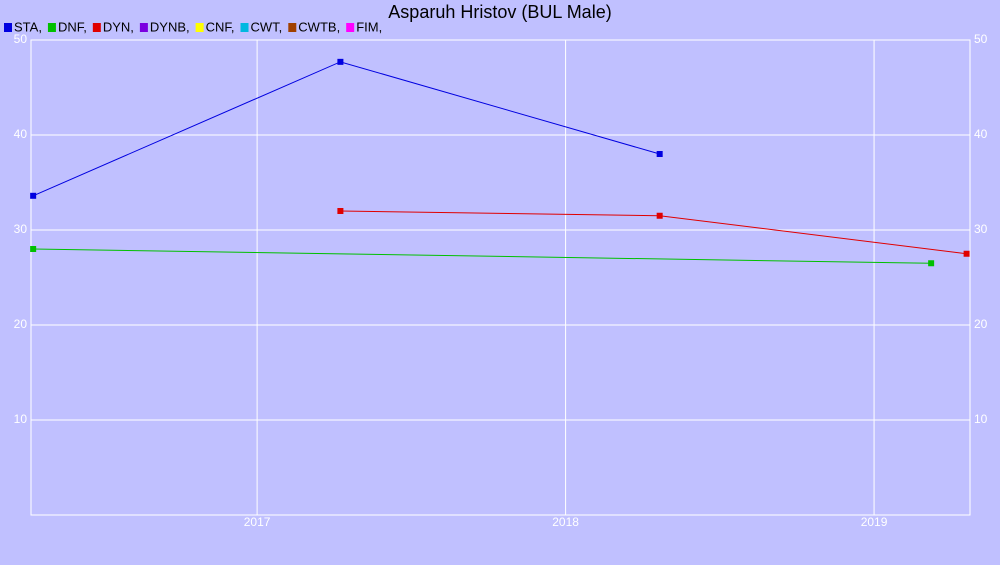 This screenshot has width=1000, height=565. I want to click on legend-label: FIM,, so click(369, 26).